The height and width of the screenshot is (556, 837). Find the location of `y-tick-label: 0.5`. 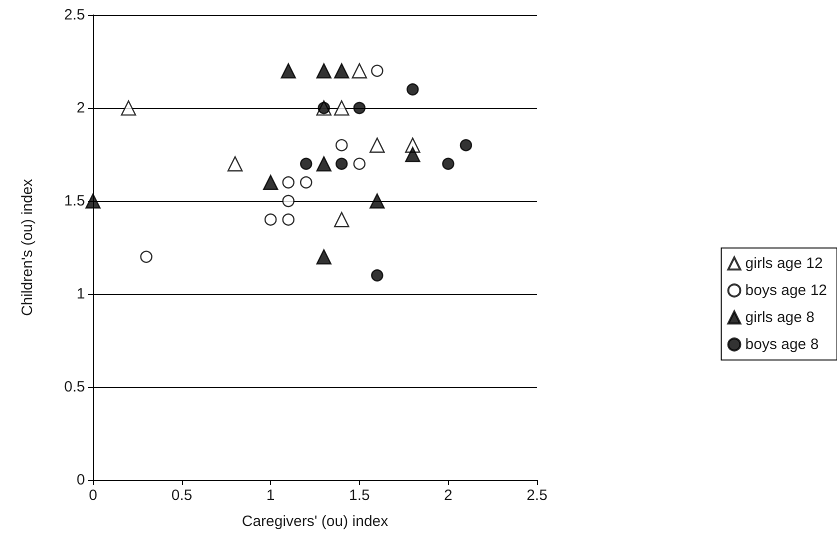

y-tick-label: 0.5 is located at coordinates (74, 387).